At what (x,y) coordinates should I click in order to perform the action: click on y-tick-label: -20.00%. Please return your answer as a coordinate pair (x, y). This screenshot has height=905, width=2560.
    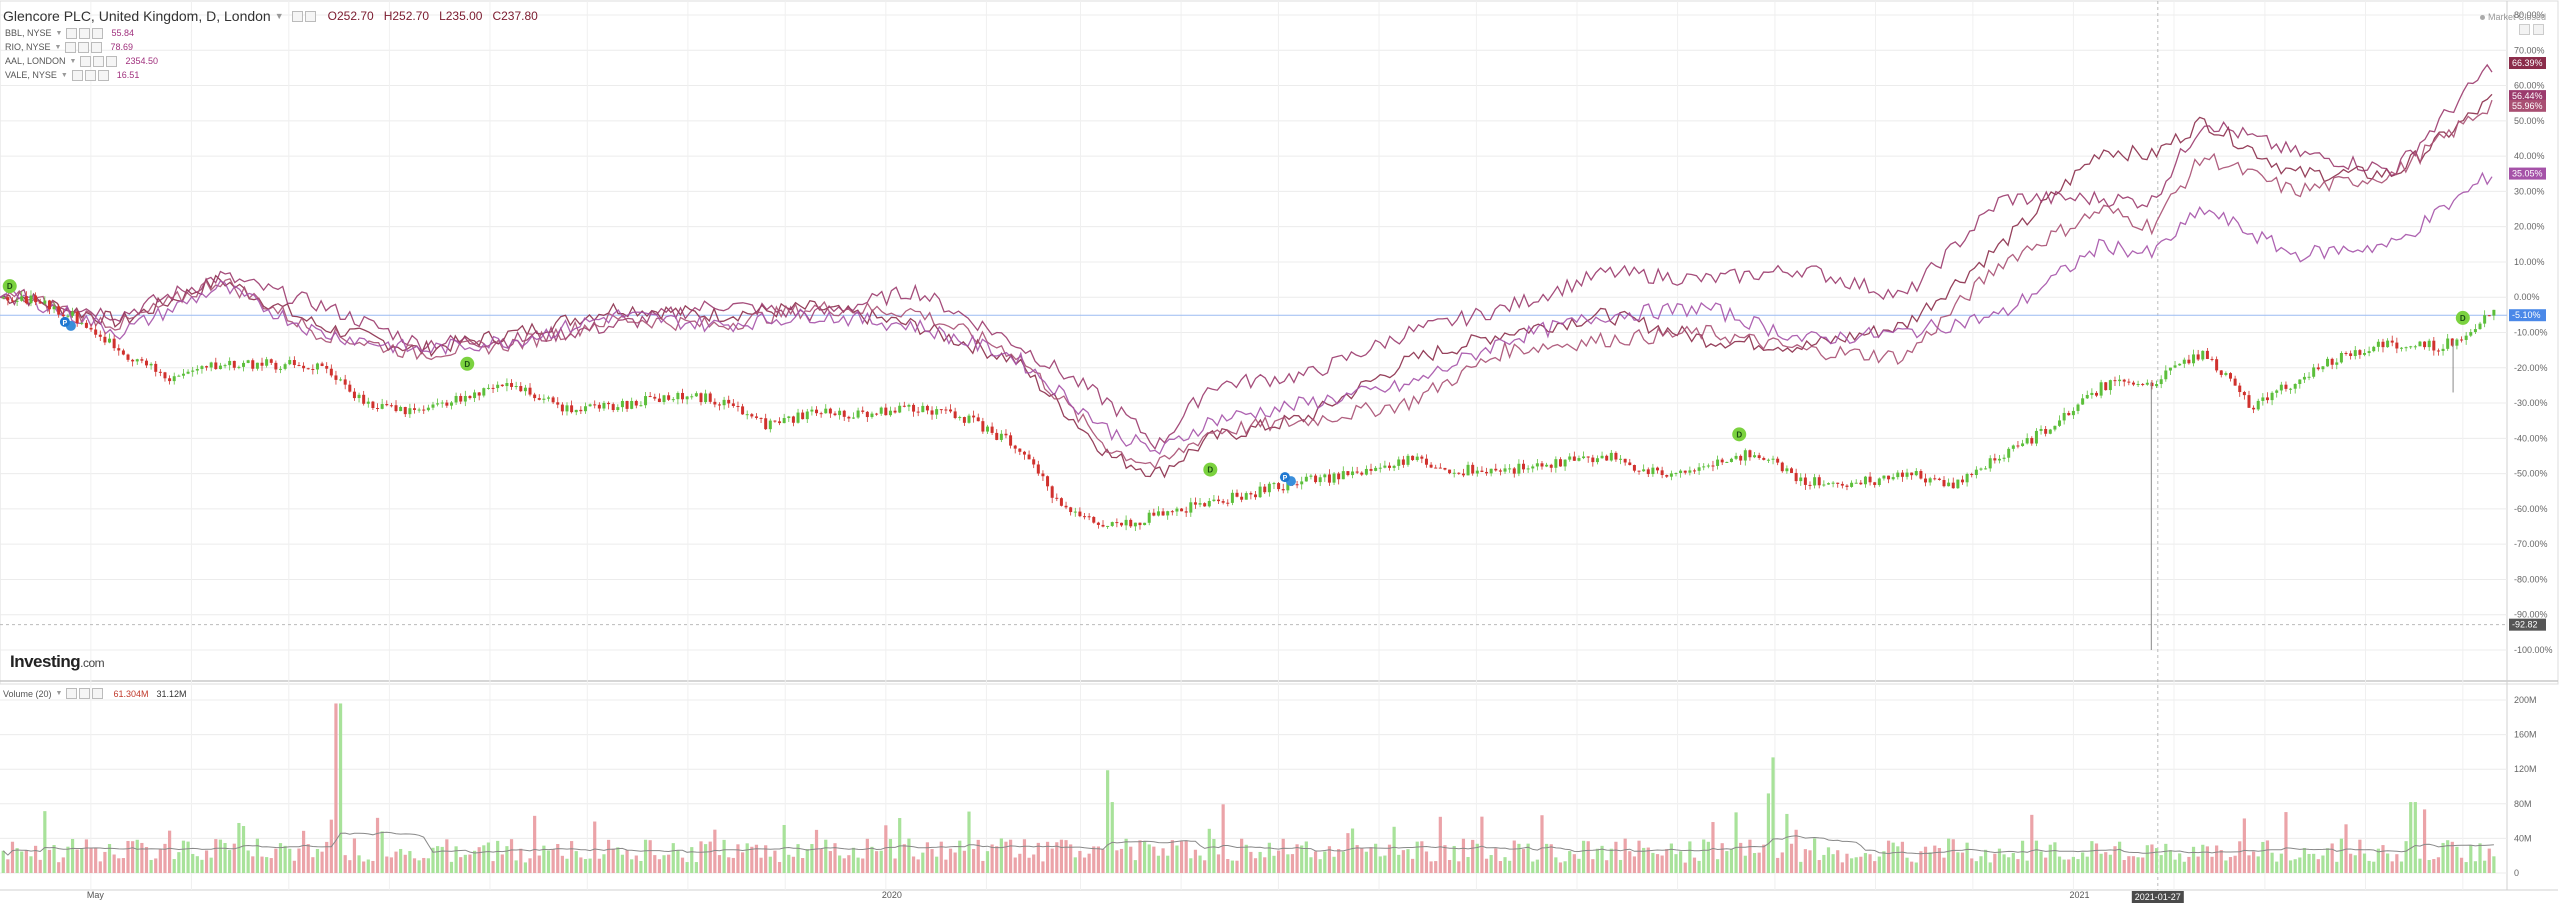
    Looking at the image, I should click on (2531, 368).